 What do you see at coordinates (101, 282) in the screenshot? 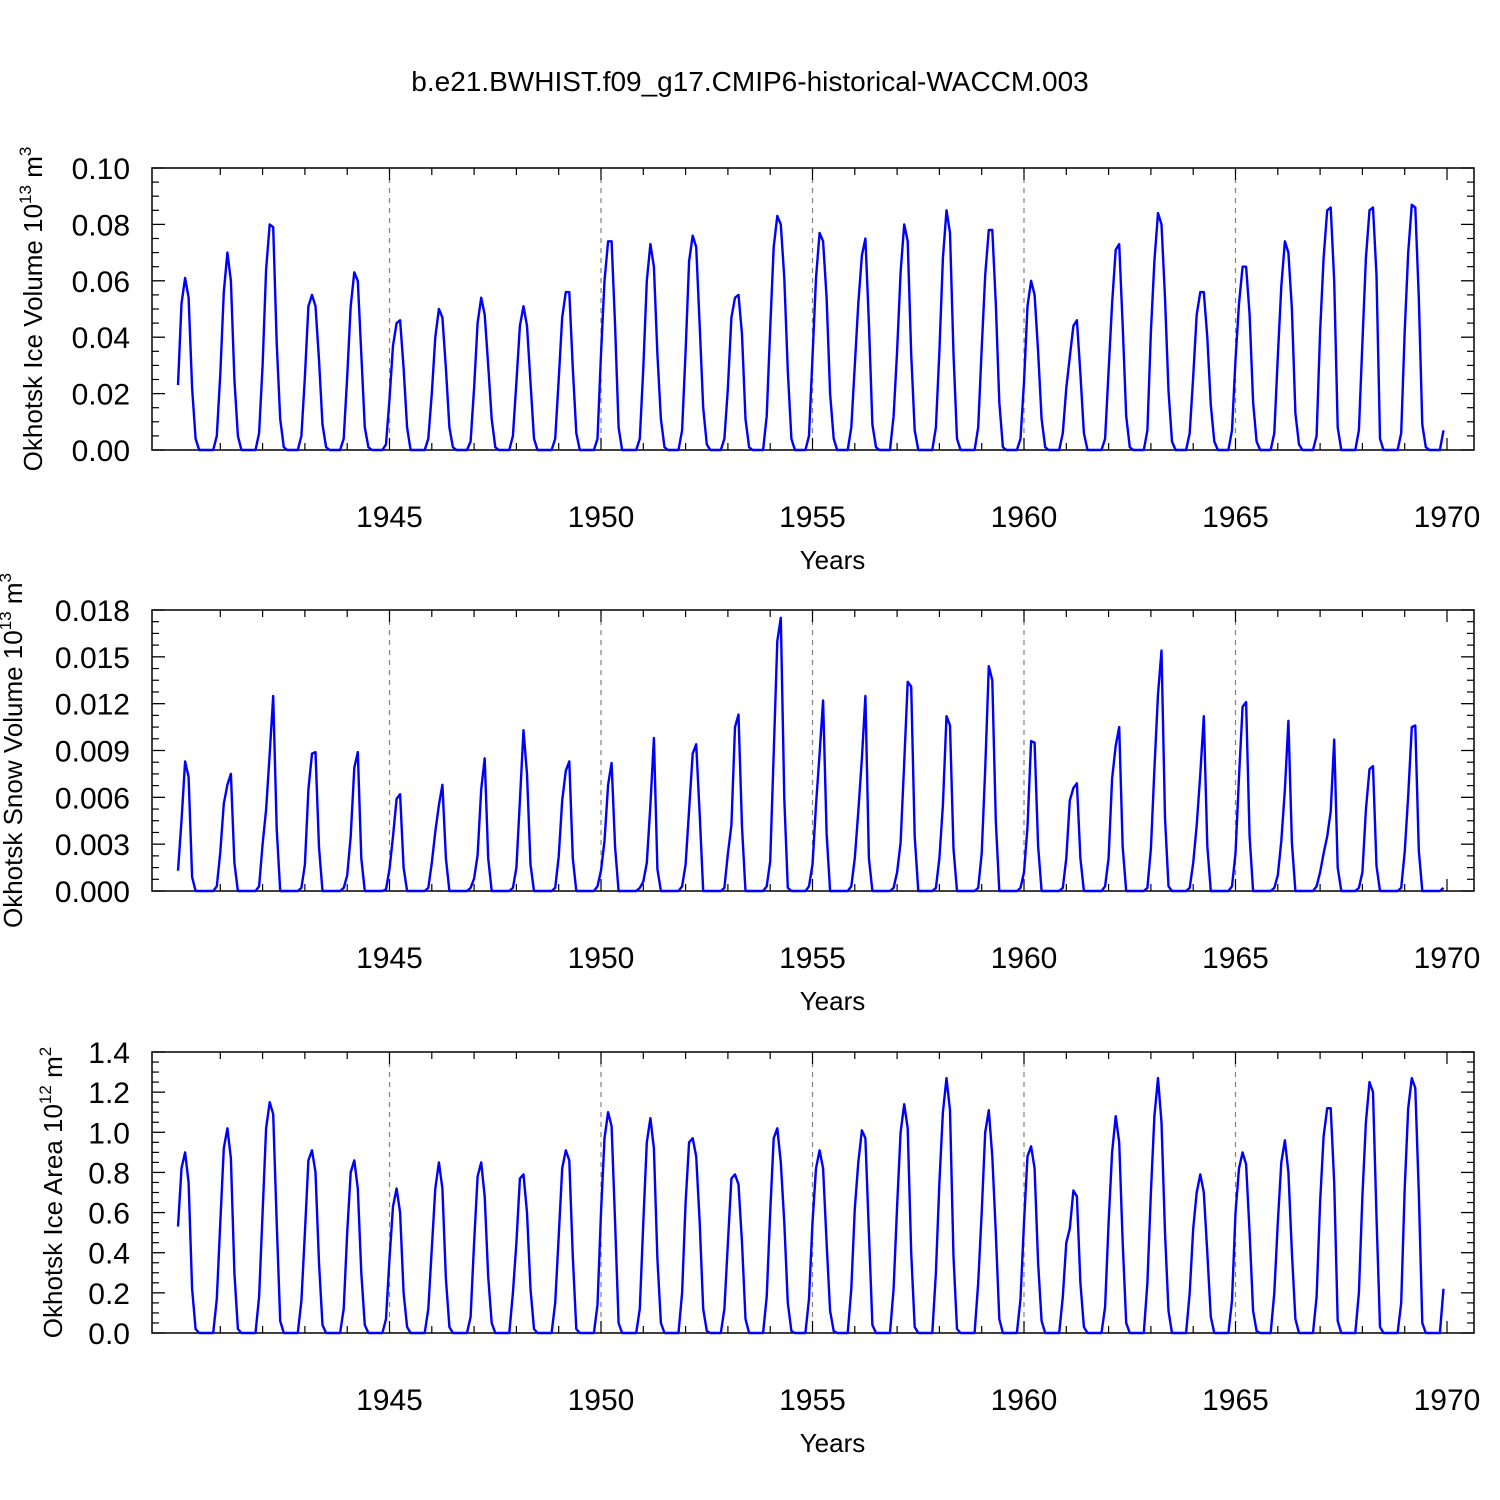
I see `y-tick-label: 0.06` at bounding box center [101, 282].